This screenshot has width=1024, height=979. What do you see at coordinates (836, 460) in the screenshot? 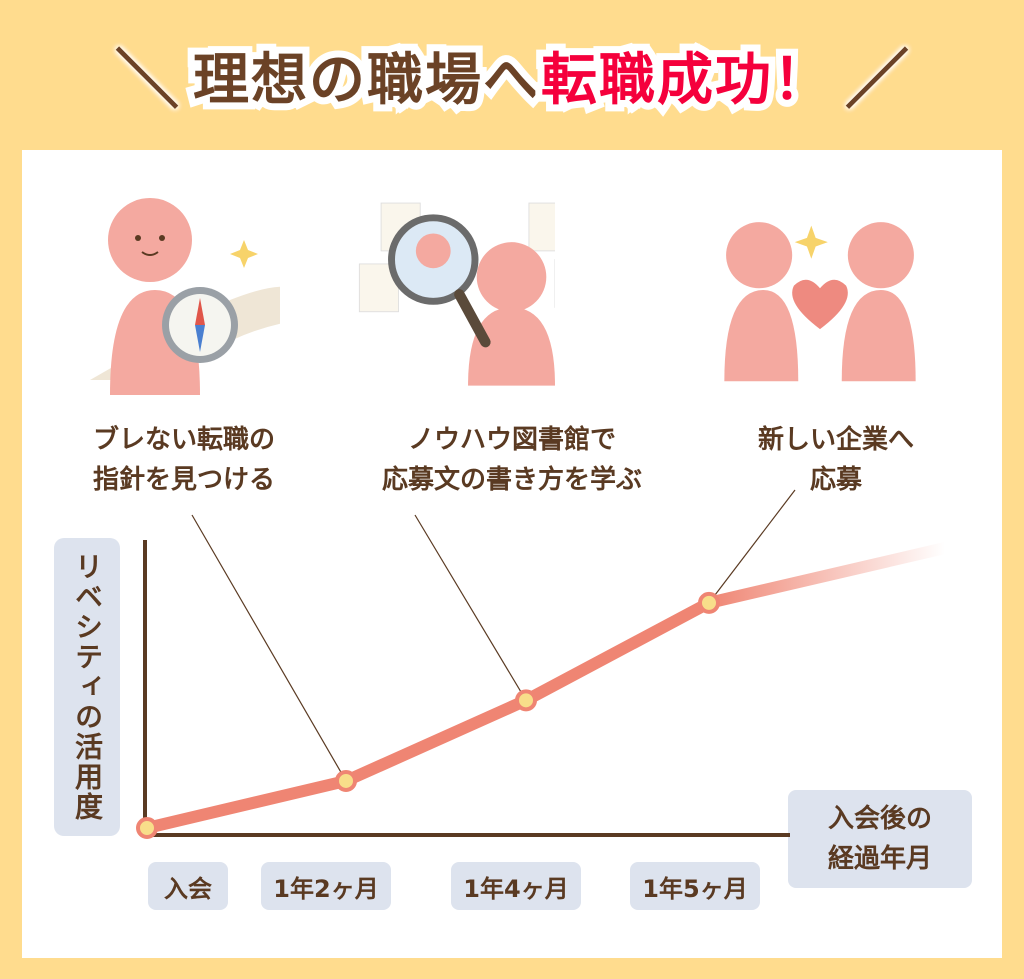
I see `step-caption-3: 新しい企業へ 応募` at bounding box center [836, 460].